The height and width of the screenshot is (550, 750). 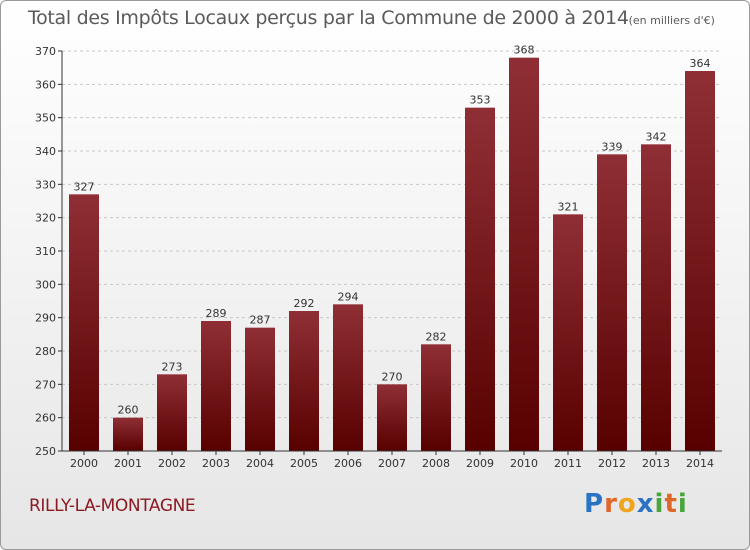 What do you see at coordinates (436, 463) in the screenshot?
I see `x-tick-label-2008: 2008` at bounding box center [436, 463].